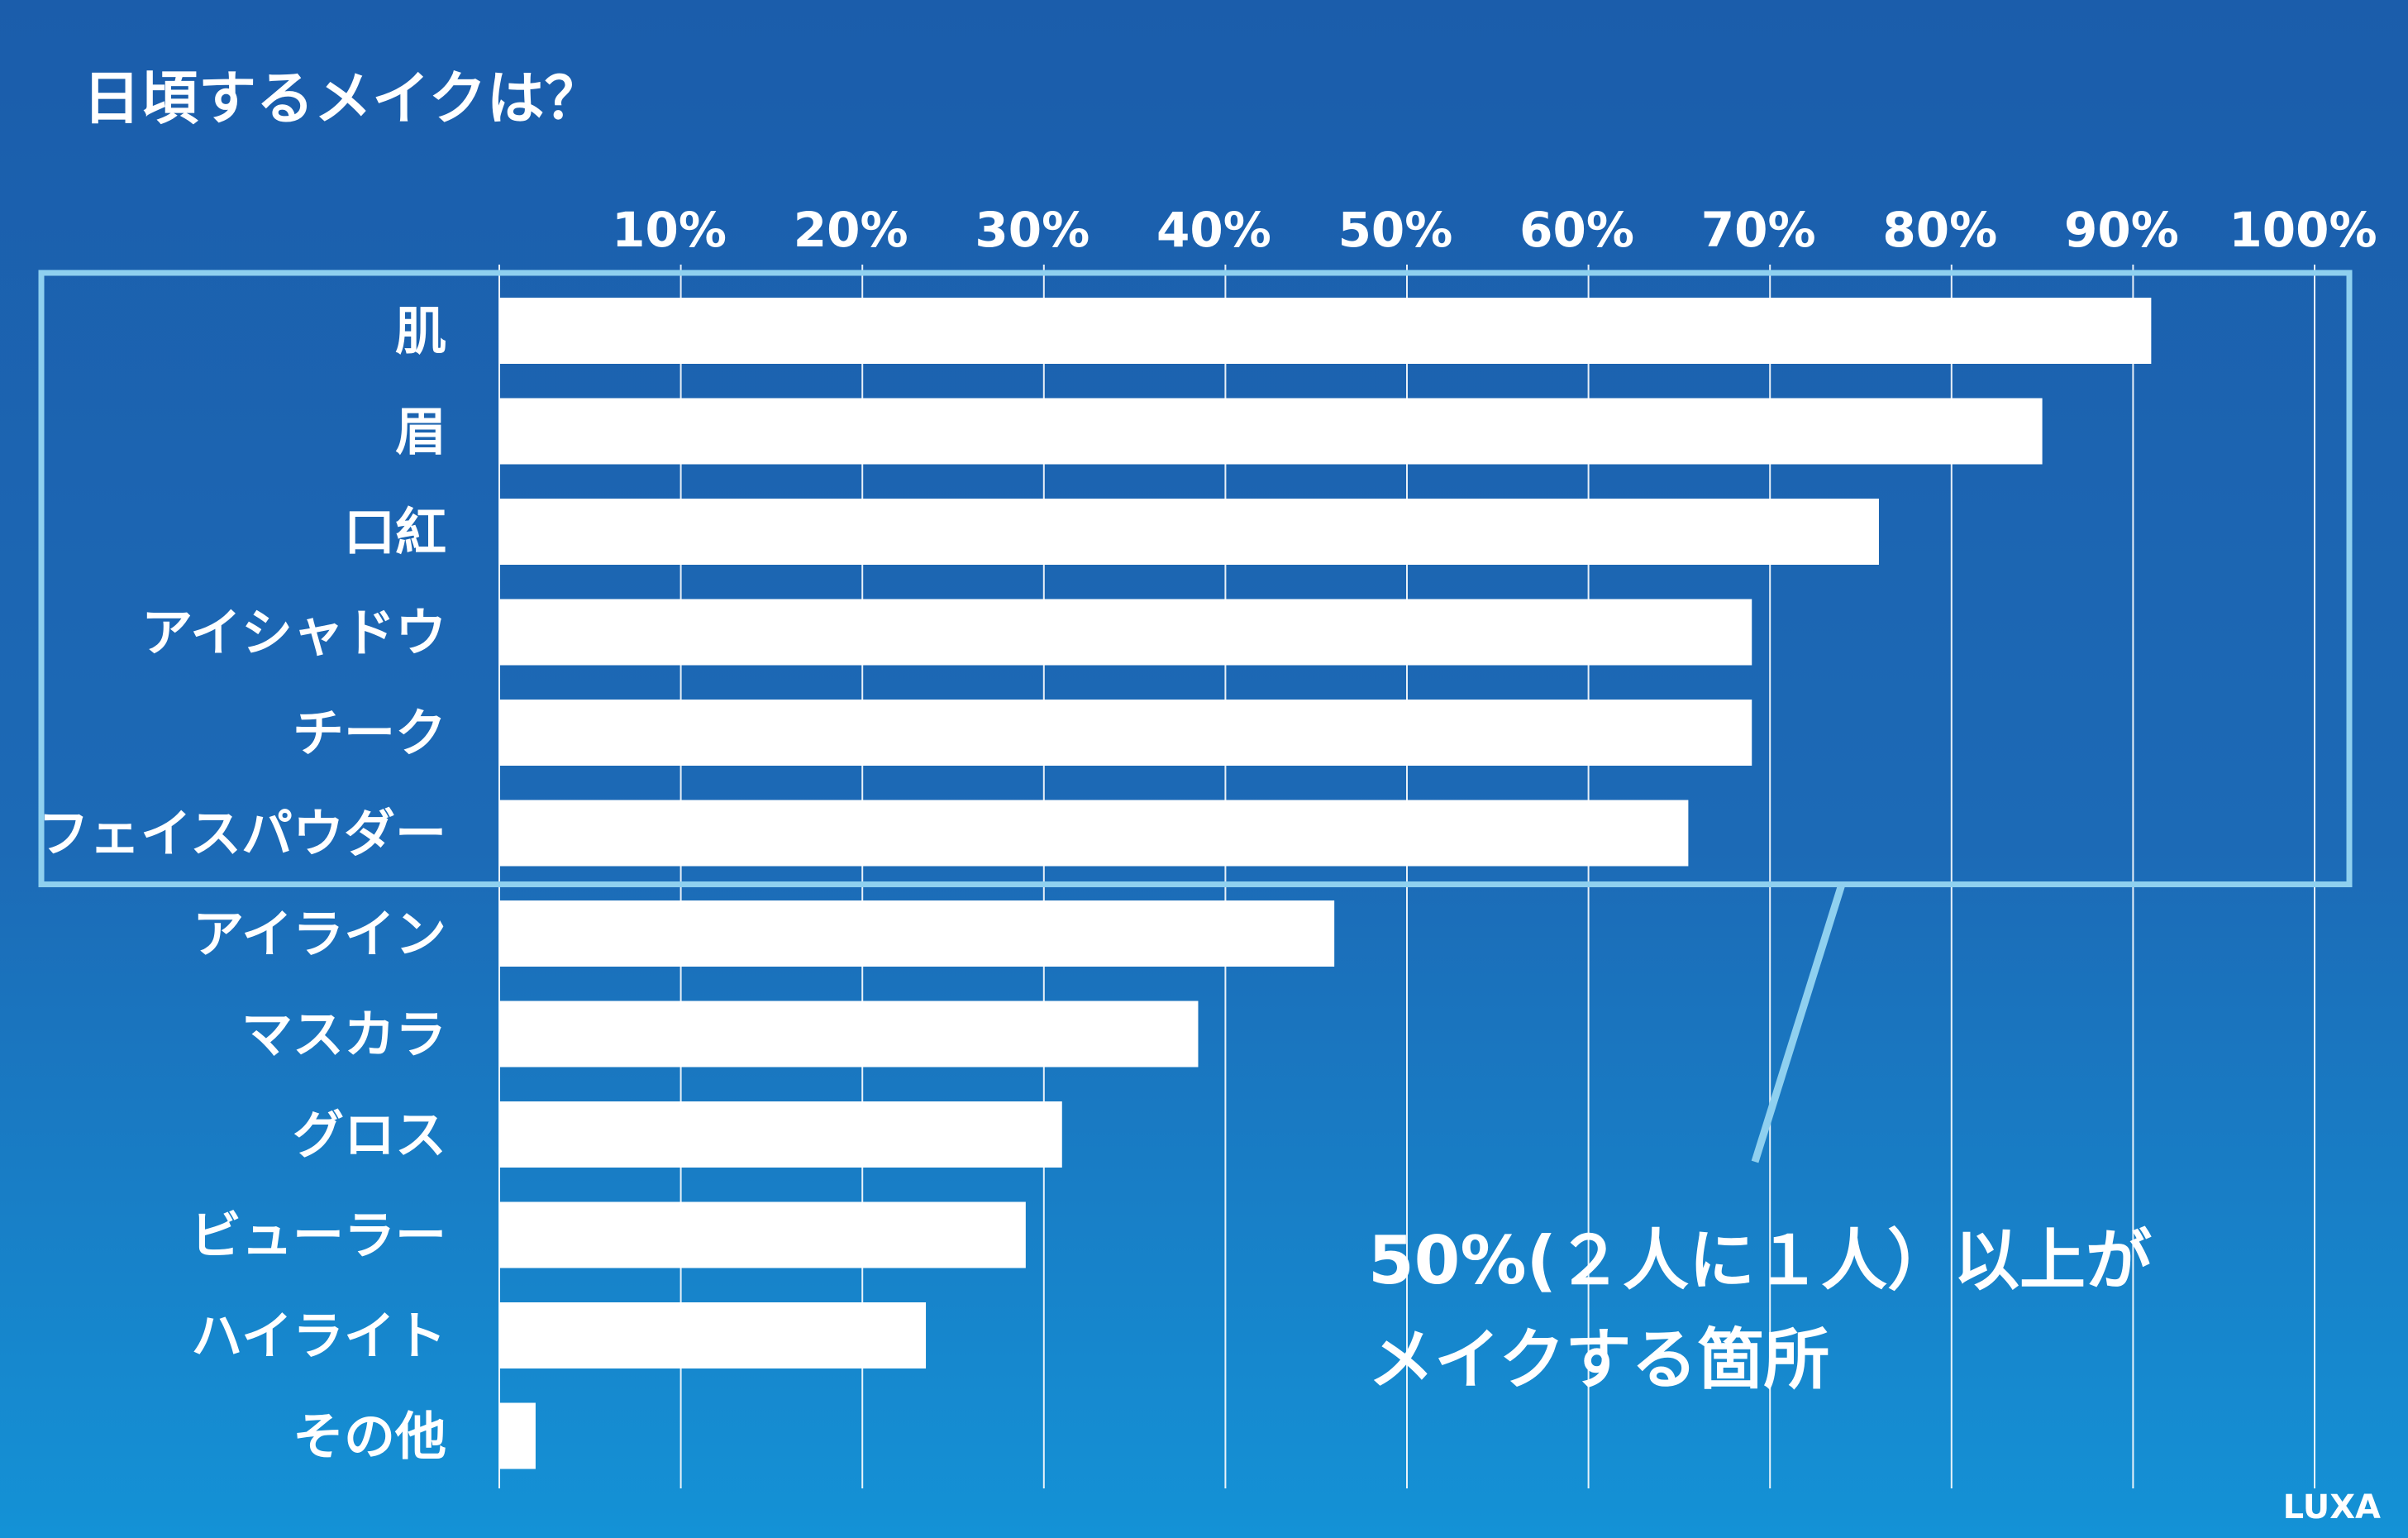  What do you see at coordinates (369, 1135) in the screenshot?
I see `category-label: グロス` at bounding box center [369, 1135].